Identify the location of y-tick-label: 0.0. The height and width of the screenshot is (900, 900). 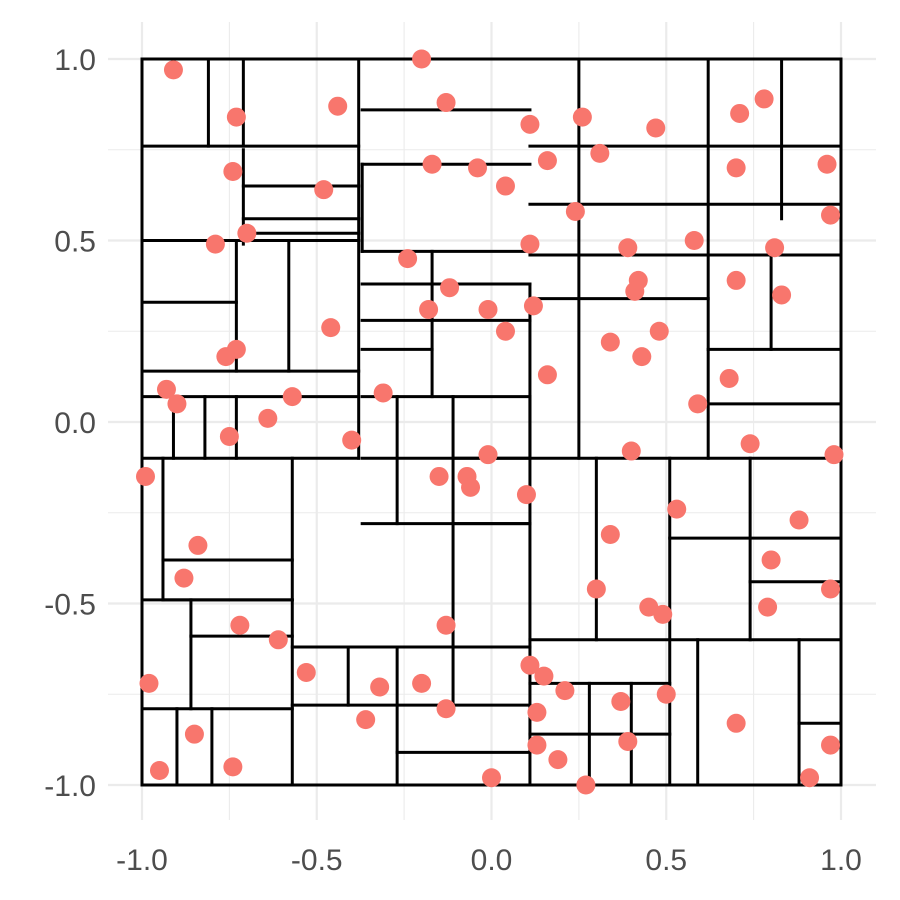
(75, 423).